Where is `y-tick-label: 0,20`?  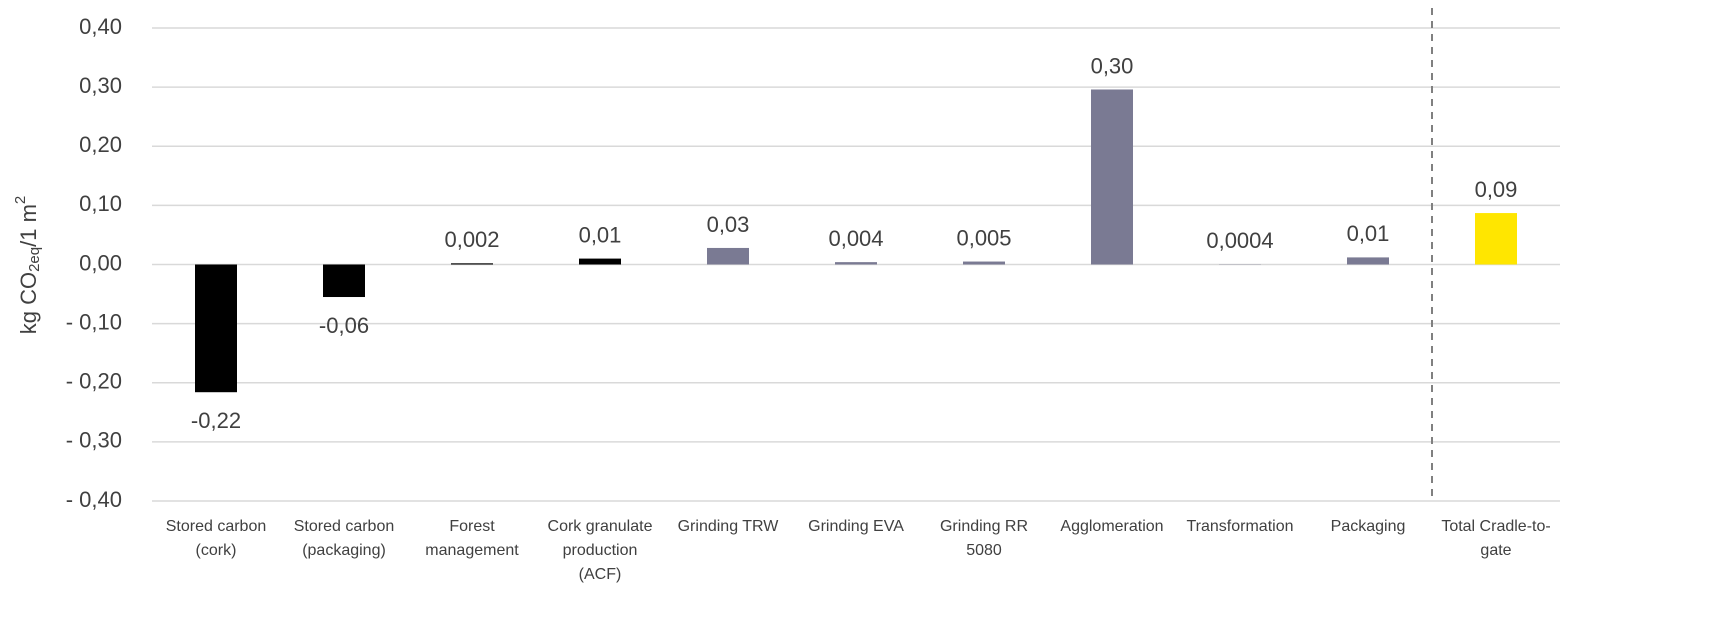
y-tick-label: 0,20 is located at coordinates (100, 144).